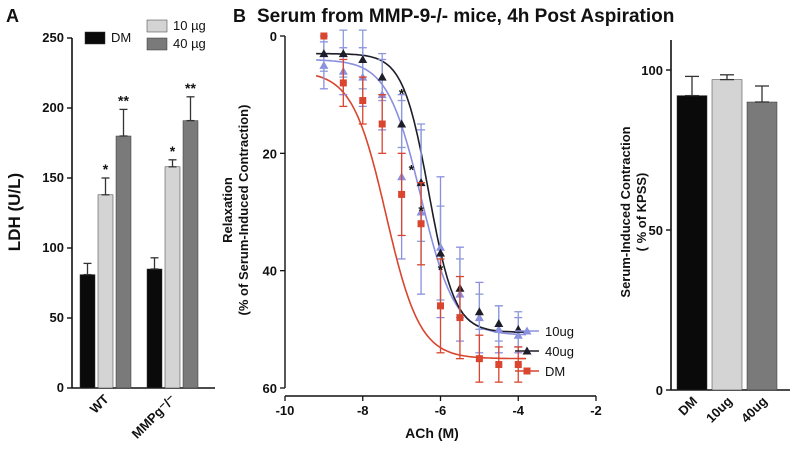  I want to click on relax-x-axis-label: ACh (M), so click(432, 433).